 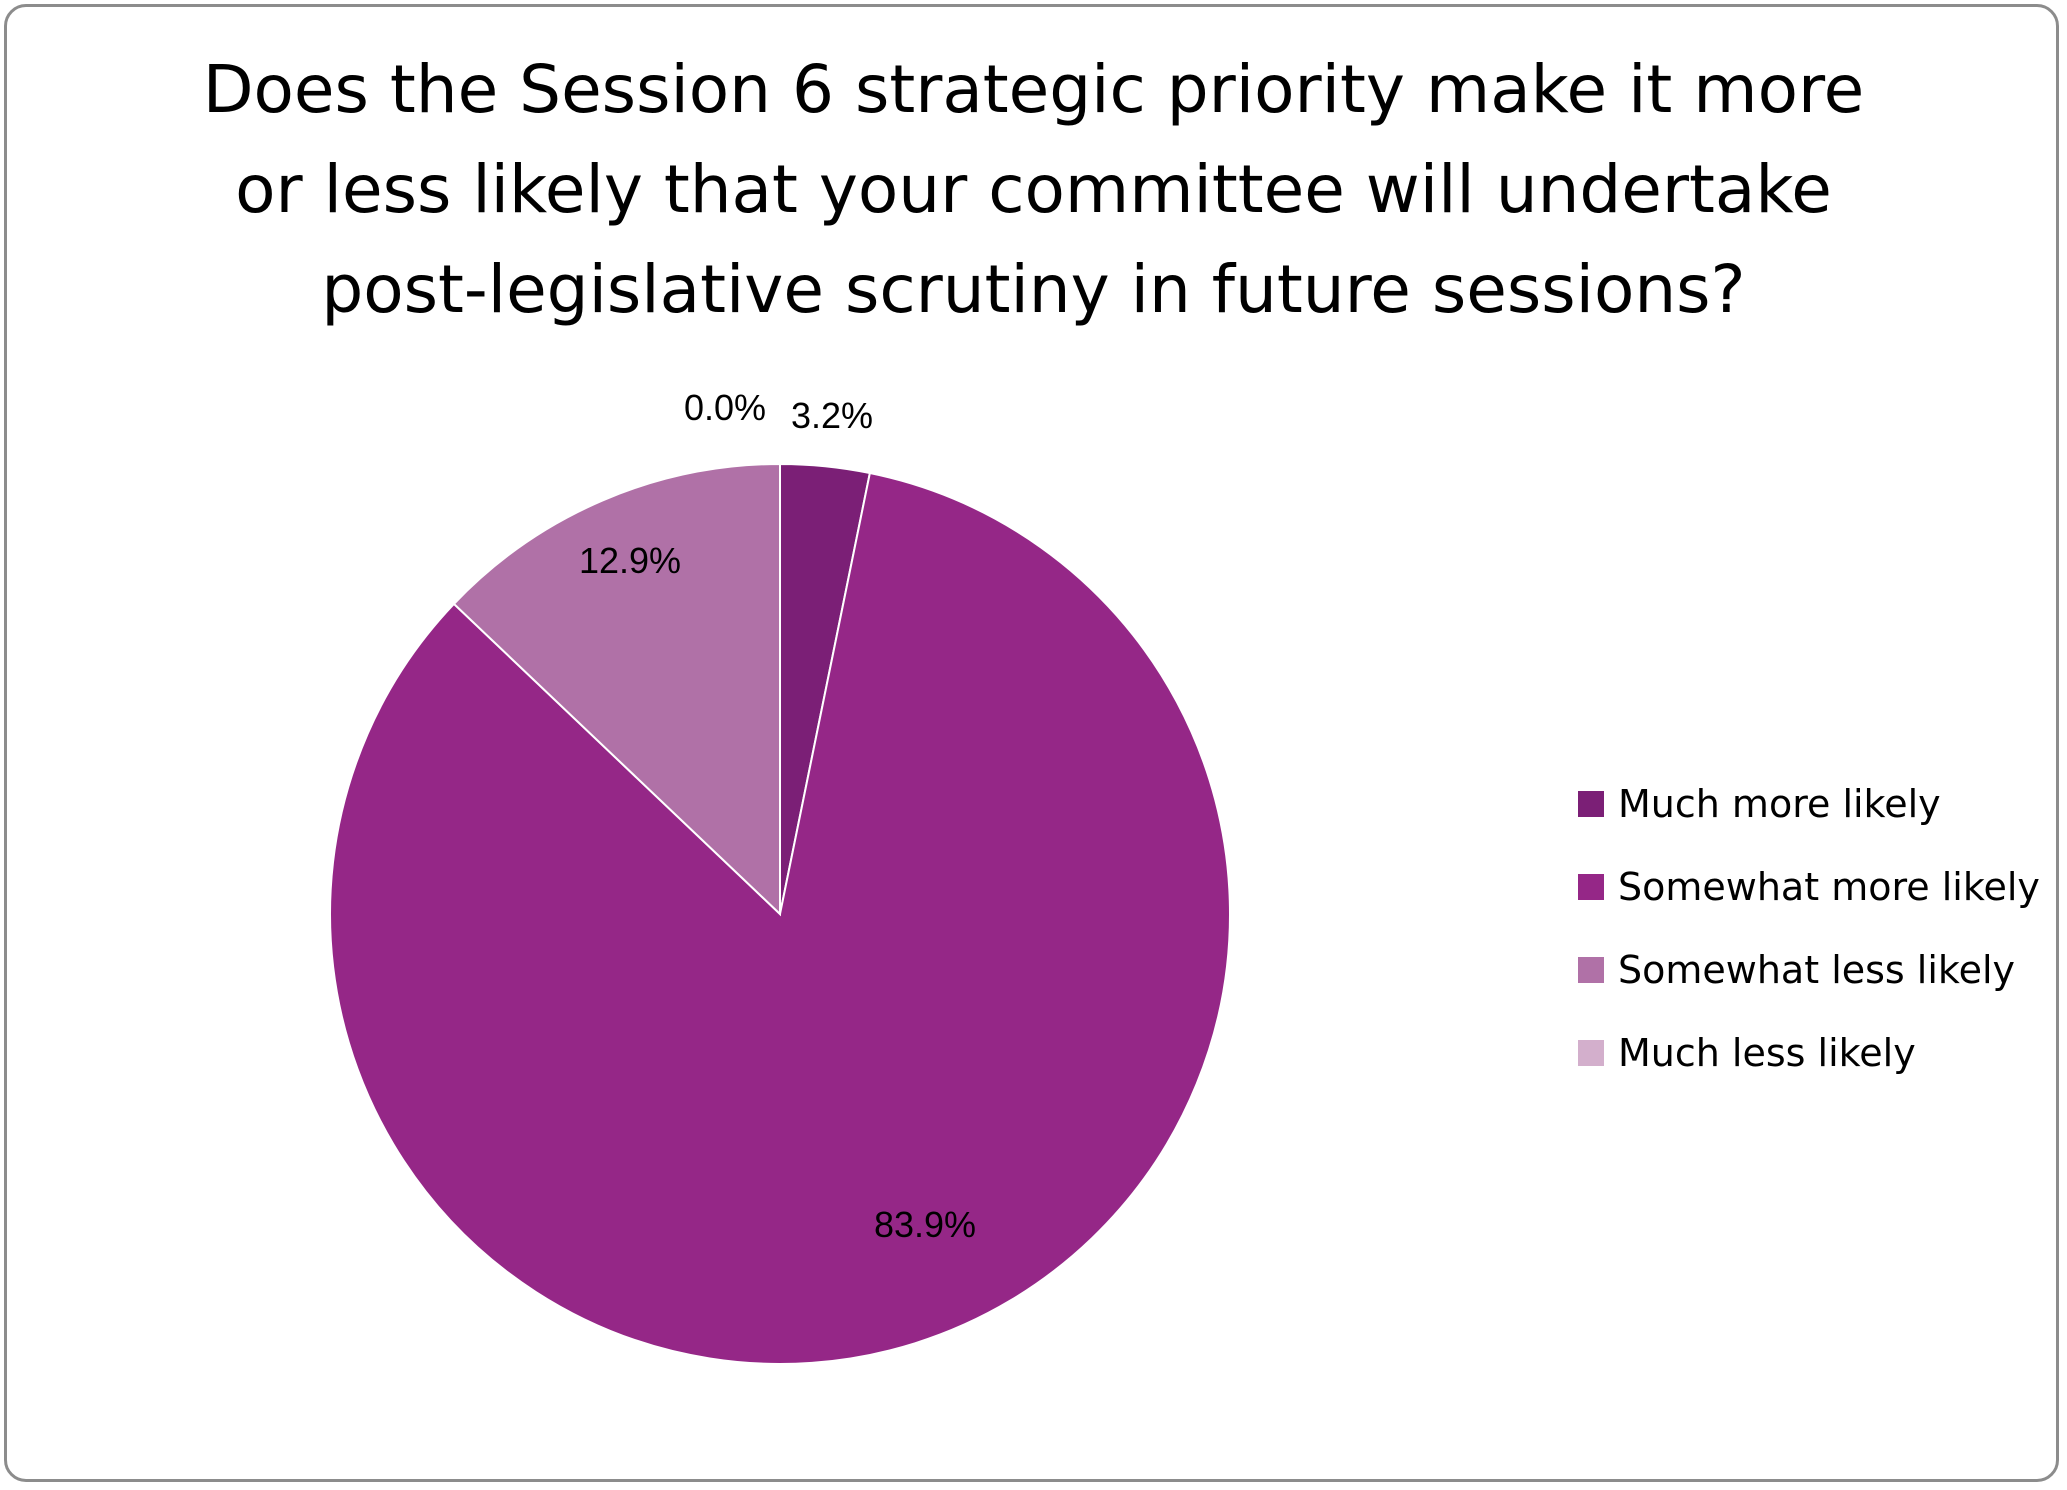 I want to click on legend-item-somewhat-less-likely: Somewhat less likely, so click(x=1809, y=969).